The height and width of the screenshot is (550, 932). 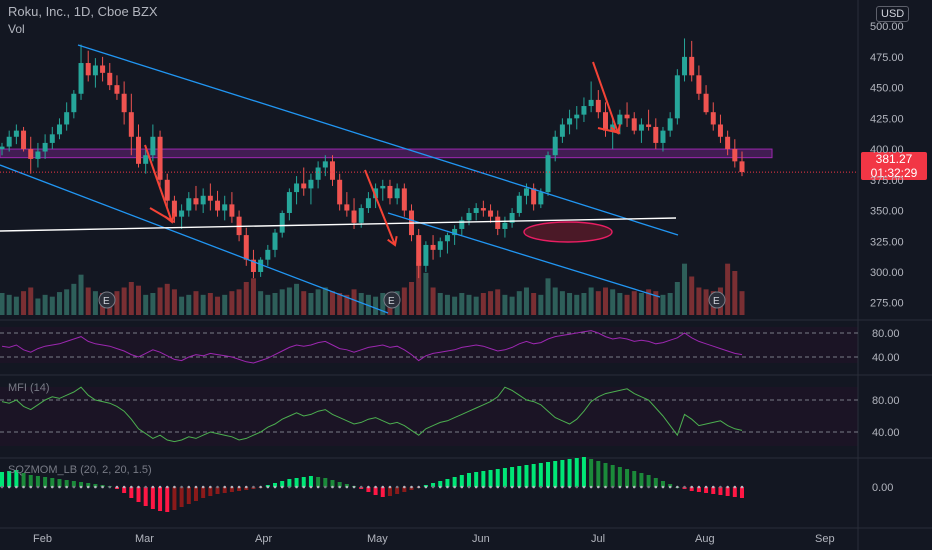 What do you see at coordinates (106, 301) in the screenshot?
I see `earnings-letter: E` at bounding box center [106, 301].